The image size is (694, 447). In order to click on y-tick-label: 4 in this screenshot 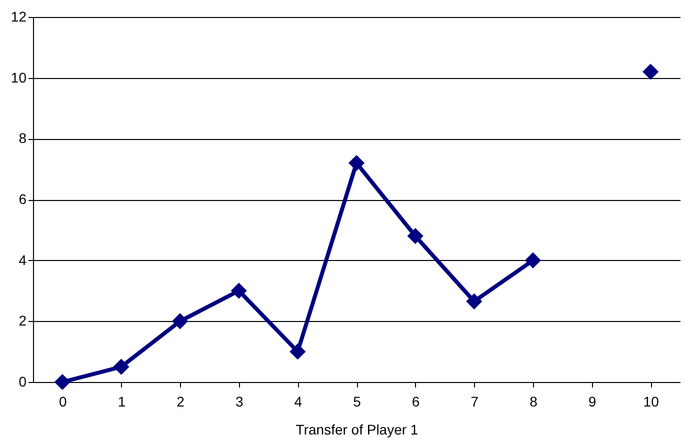, I will do `click(22, 260)`.